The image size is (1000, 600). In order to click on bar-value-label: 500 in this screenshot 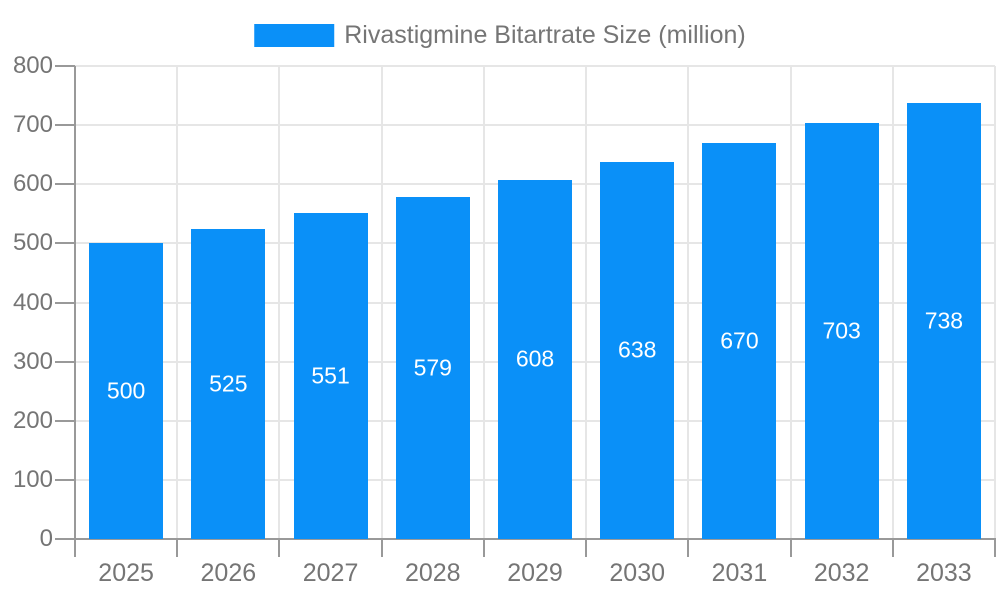, I will do `click(126, 390)`.